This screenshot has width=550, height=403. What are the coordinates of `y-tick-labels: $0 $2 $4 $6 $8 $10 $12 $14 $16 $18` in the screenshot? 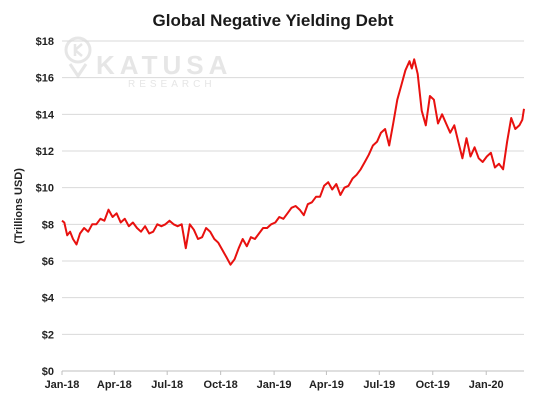 It's located at (45, 207).